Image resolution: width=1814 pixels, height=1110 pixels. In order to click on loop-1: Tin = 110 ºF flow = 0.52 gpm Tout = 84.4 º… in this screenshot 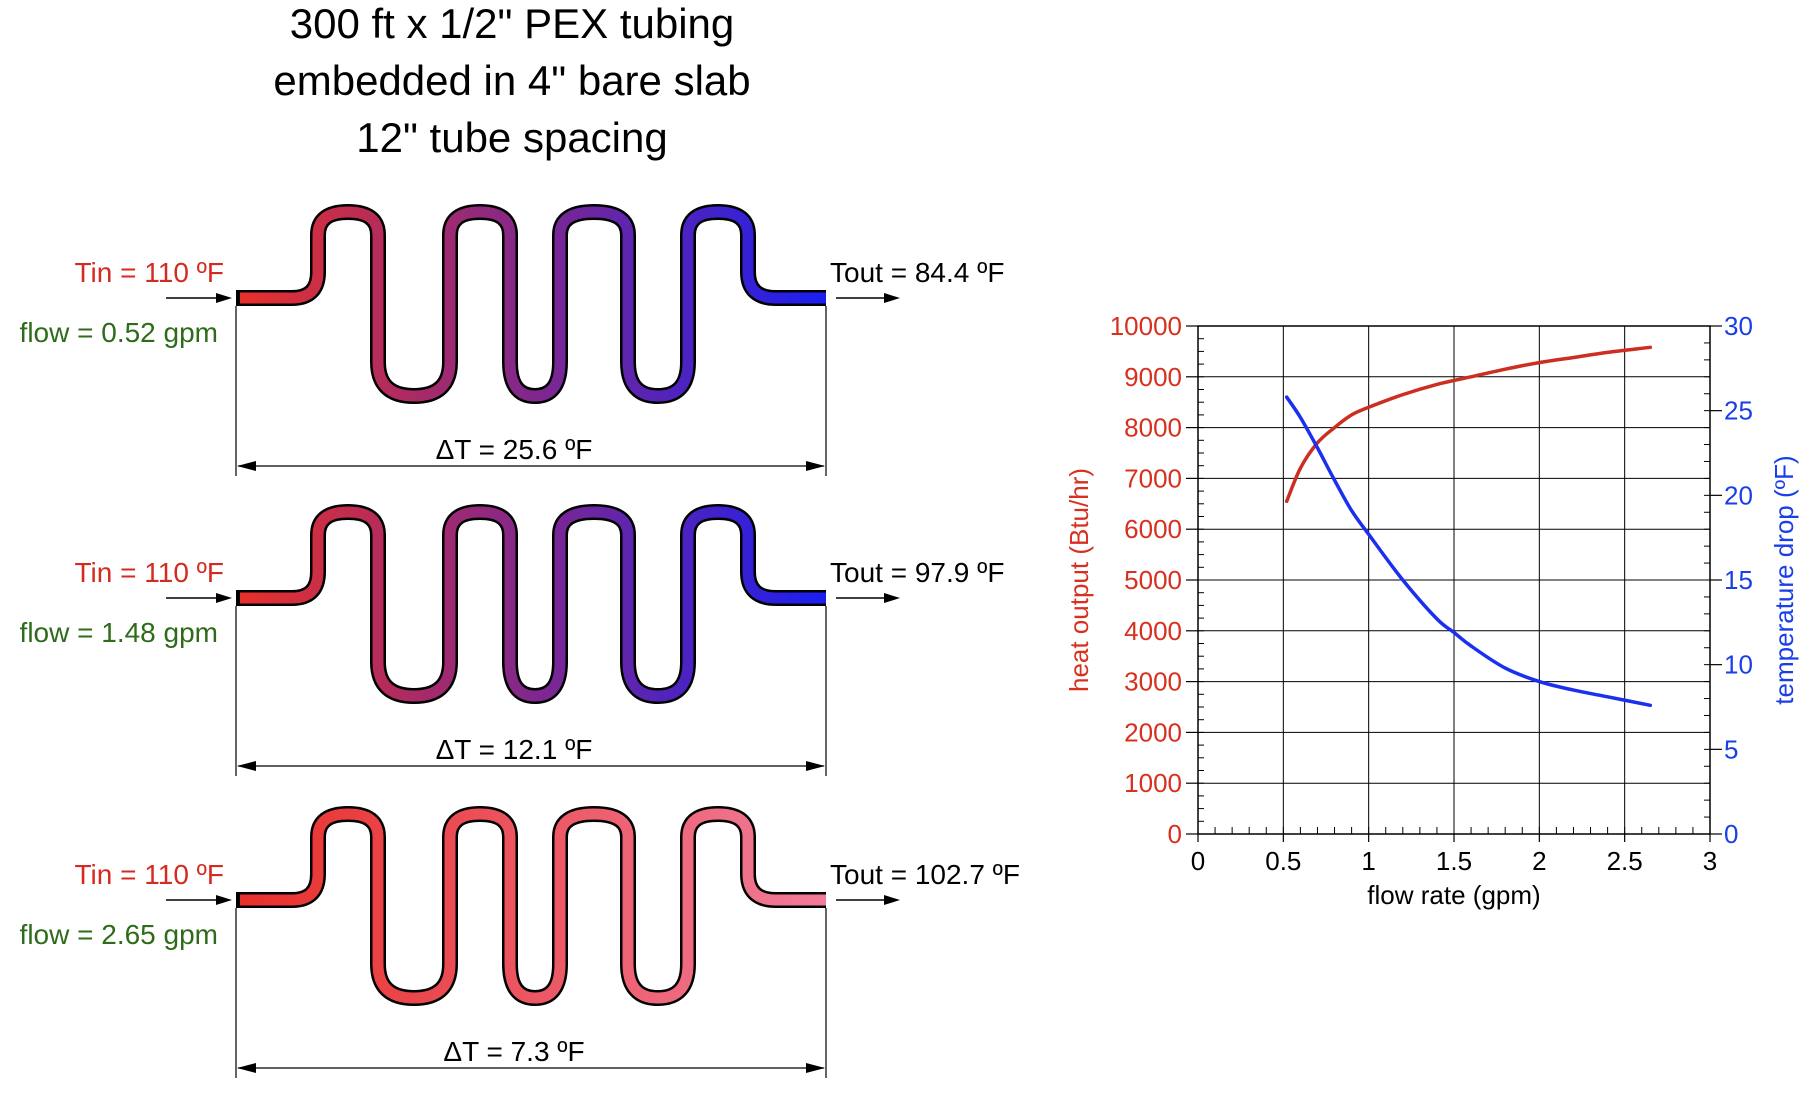, I will do `click(512, 340)`.